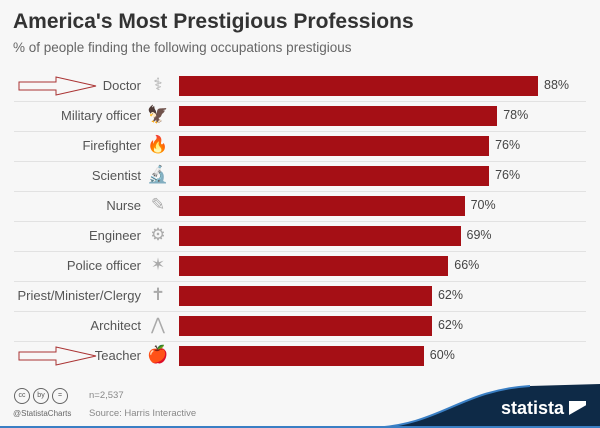  I want to click on brand-swoosh, so click(485, 406).